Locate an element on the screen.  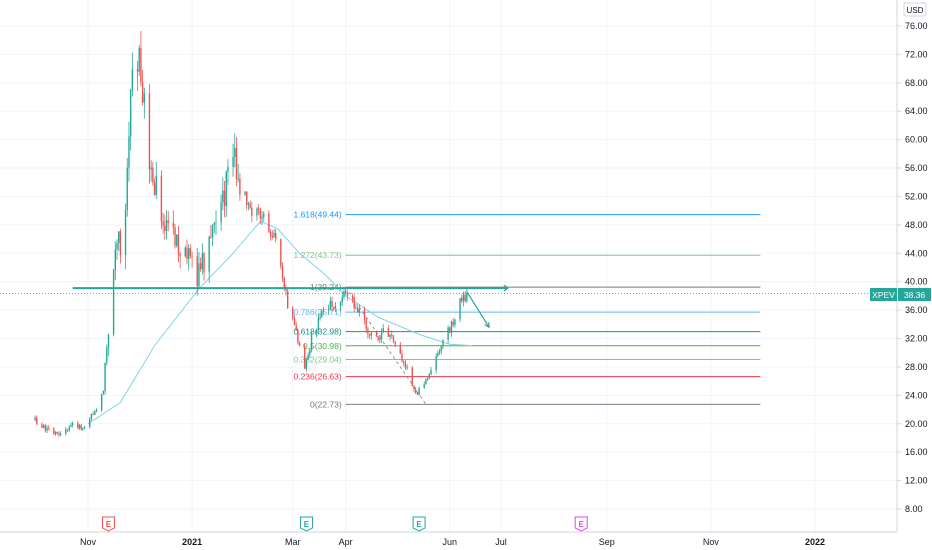
price-tick-label: 24.00 is located at coordinates (916, 395).